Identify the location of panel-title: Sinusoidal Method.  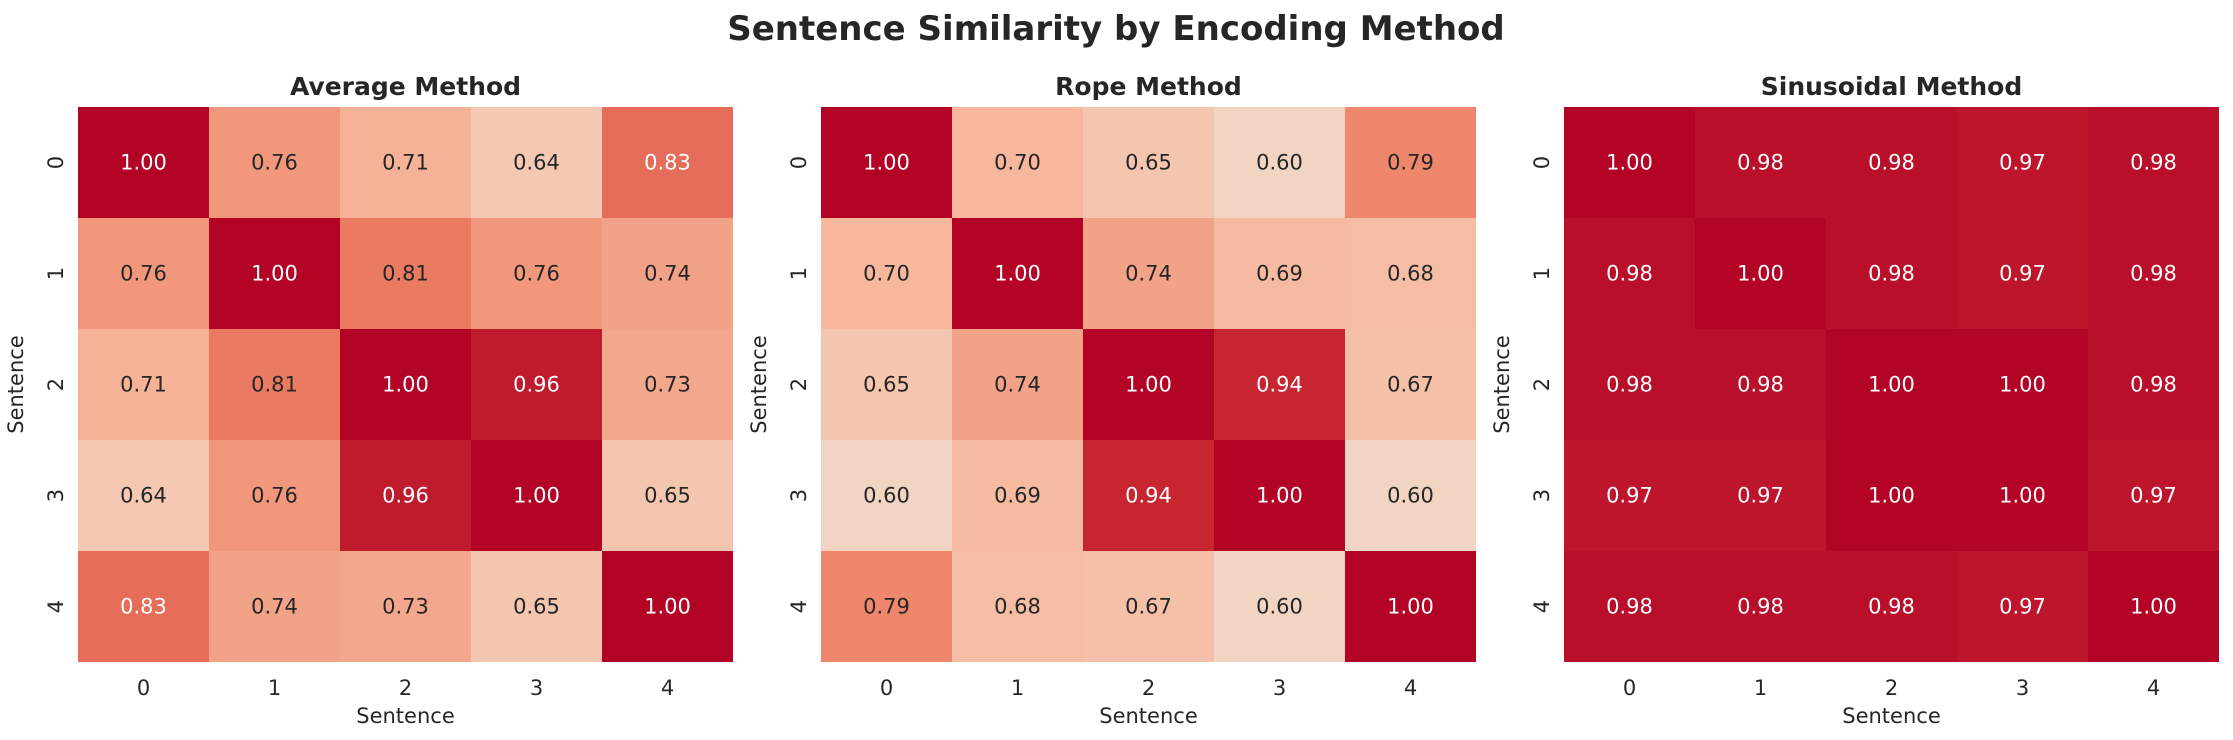
(1892, 86).